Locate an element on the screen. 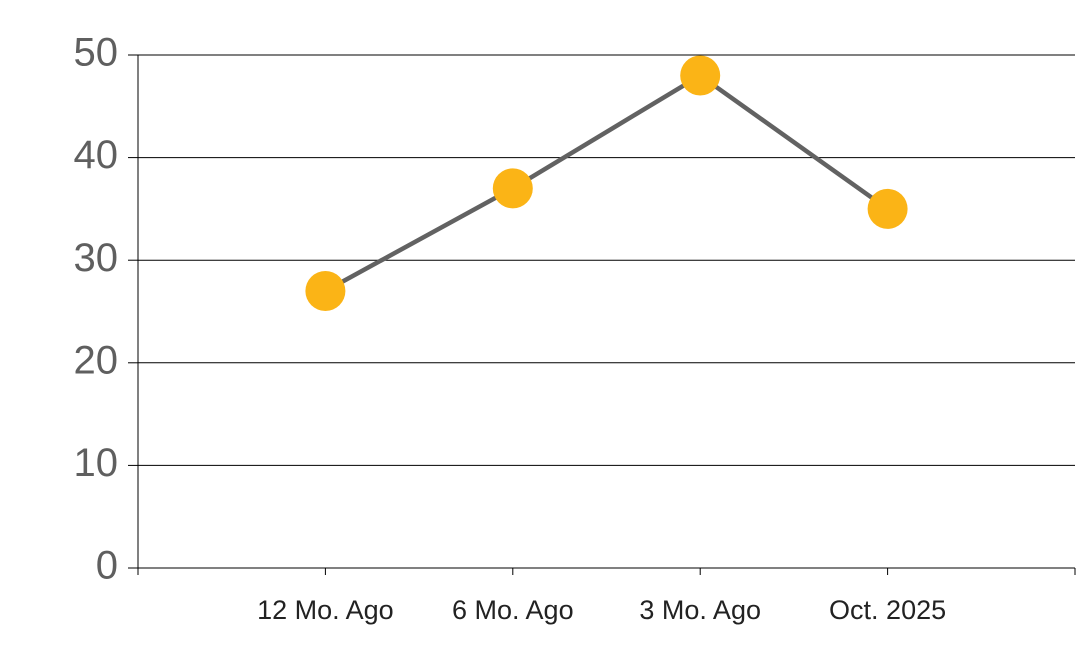  y-tick-label: 30 is located at coordinates (96, 258).